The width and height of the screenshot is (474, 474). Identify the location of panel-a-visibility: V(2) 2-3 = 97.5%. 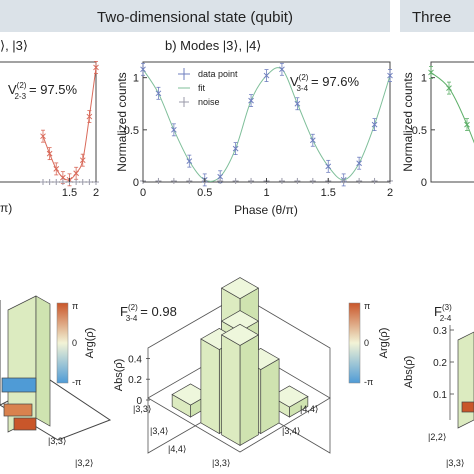
(43, 91).